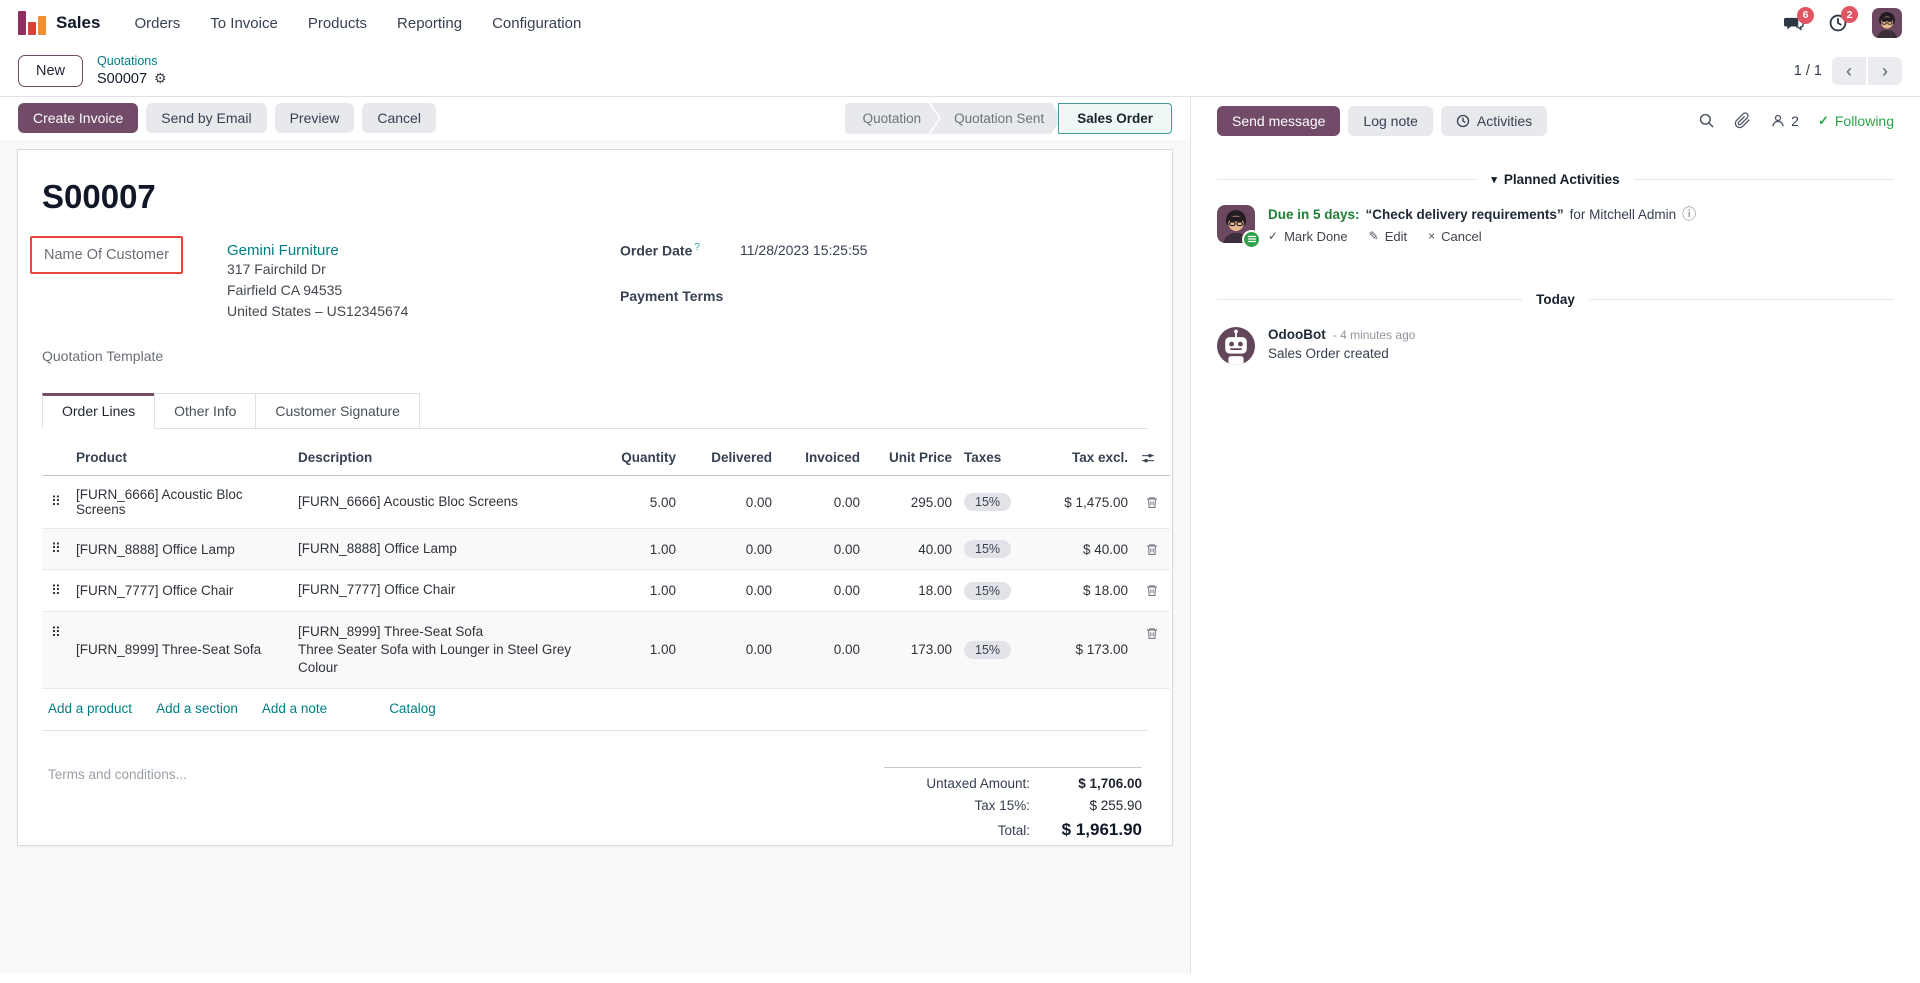  What do you see at coordinates (446, 458) in the screenshot?
I see `col-description: Description` at bounding box center [446, 458].